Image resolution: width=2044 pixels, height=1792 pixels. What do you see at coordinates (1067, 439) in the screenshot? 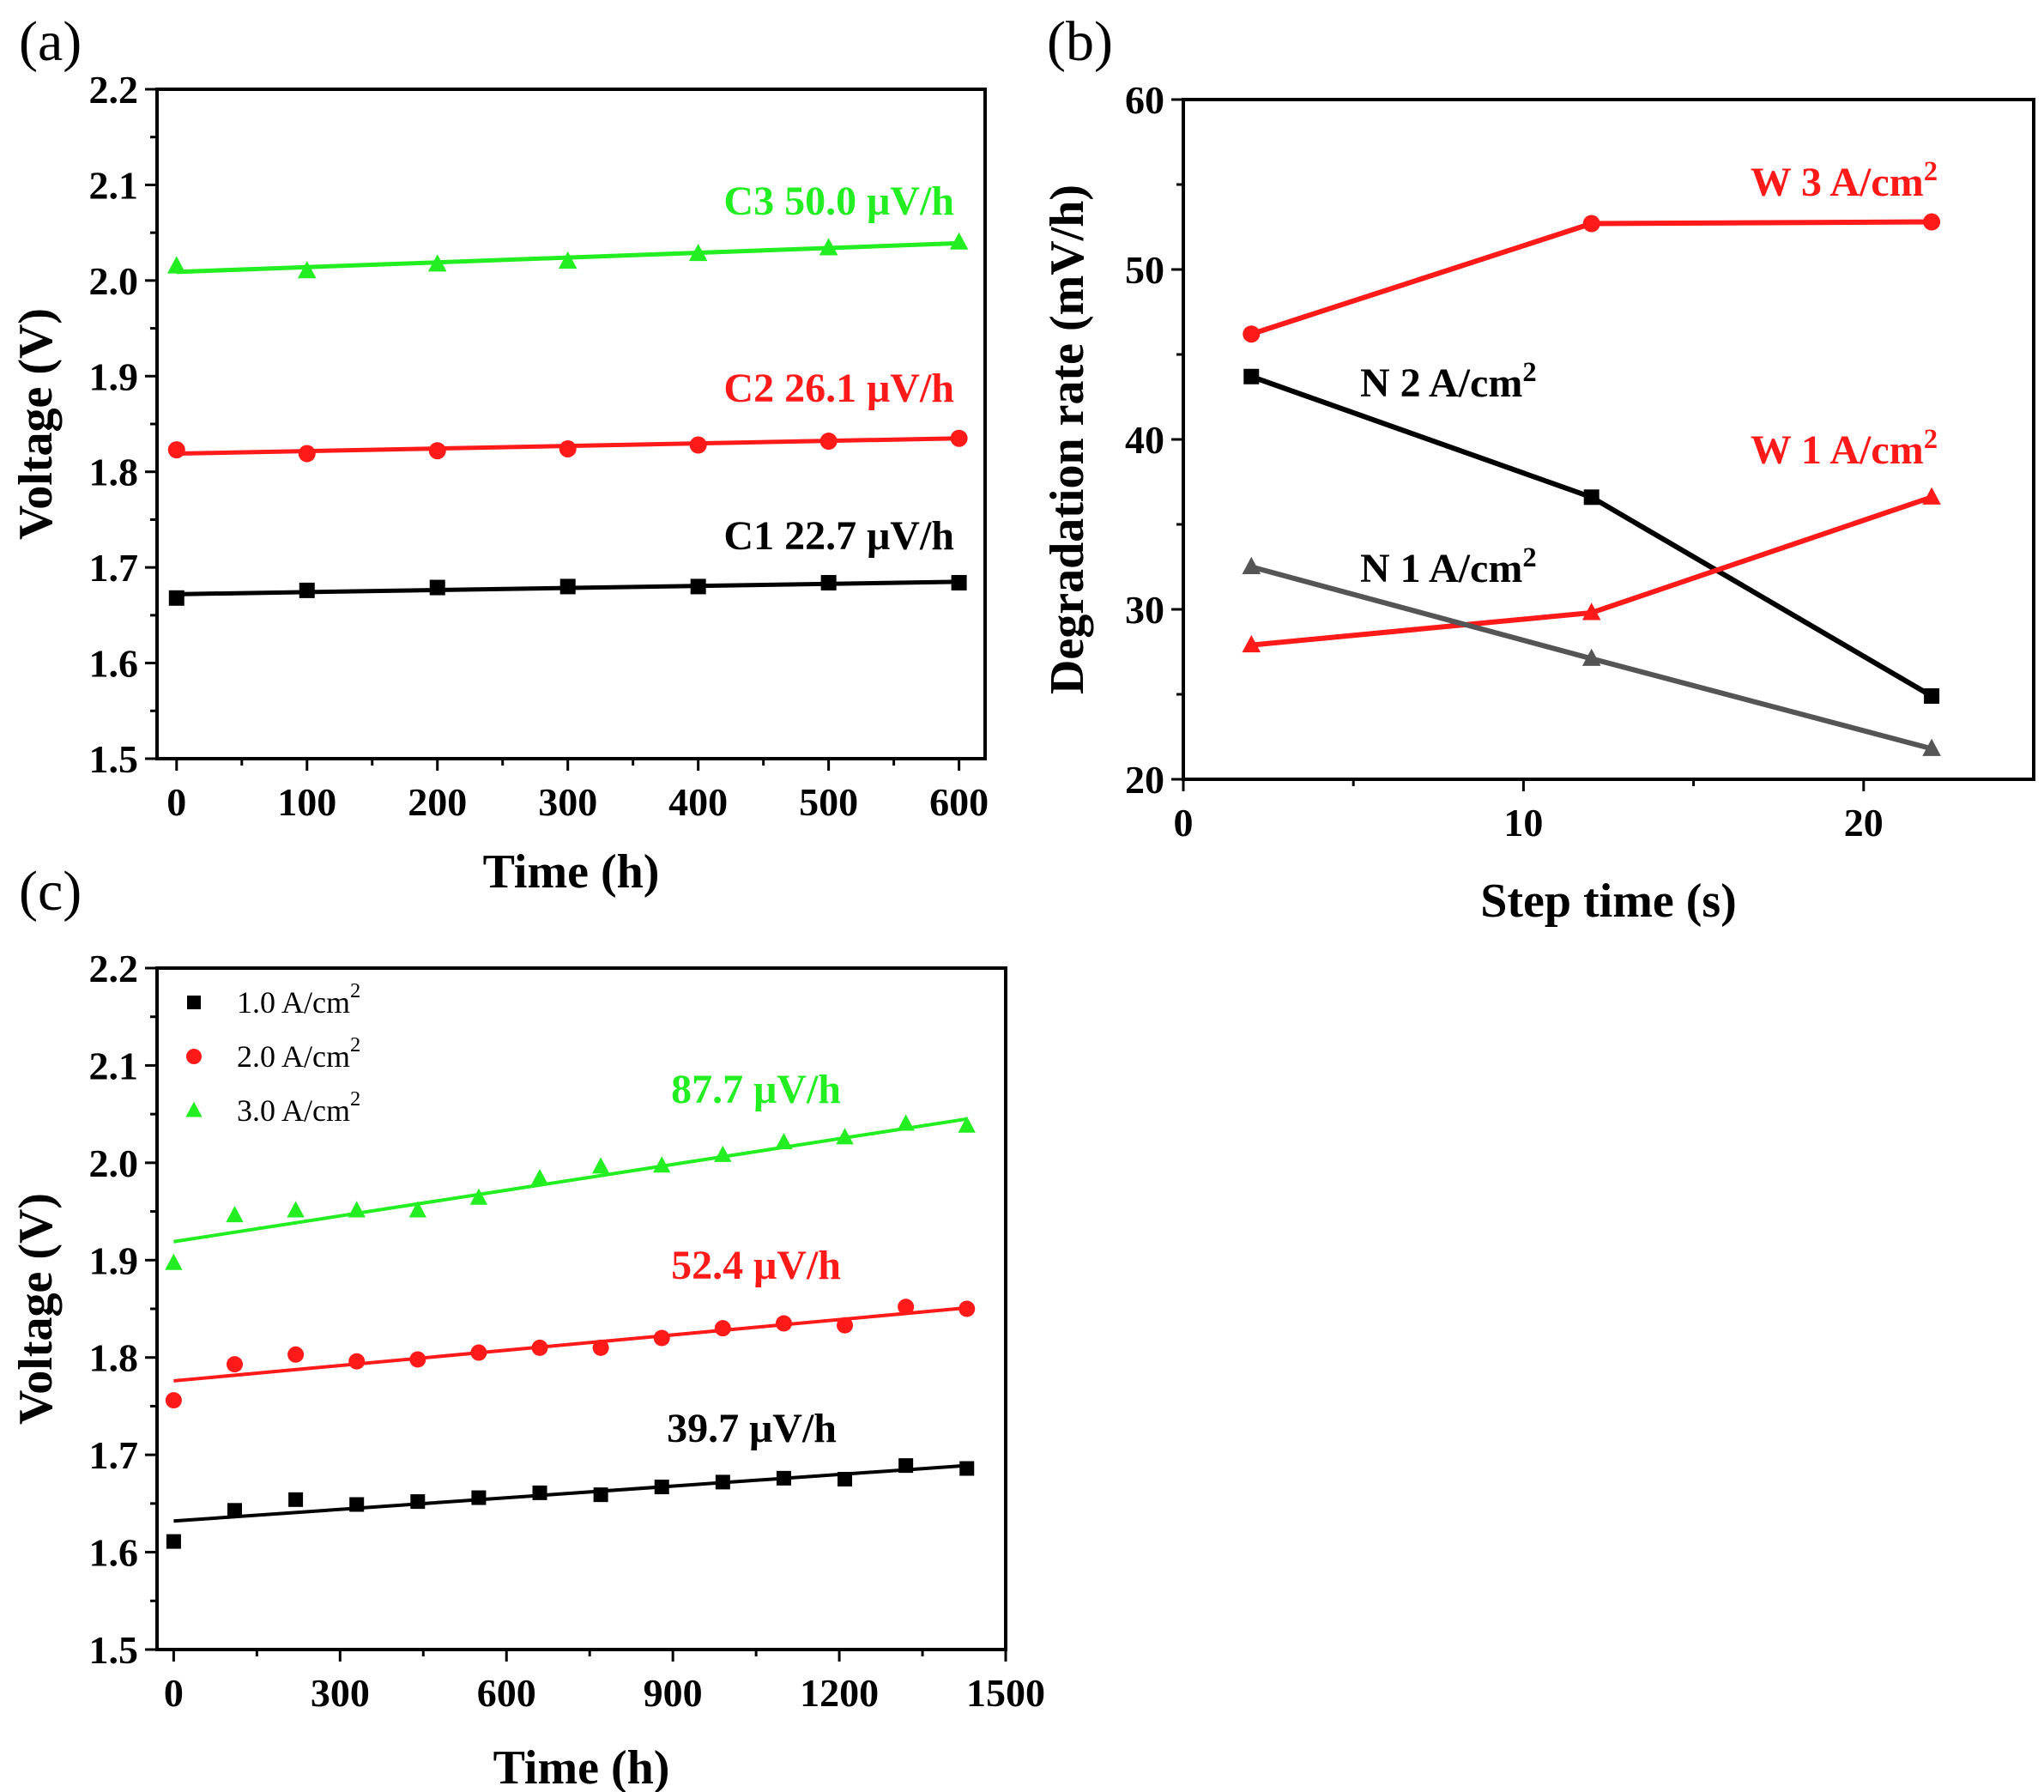
I see `y-axis-title: Degradation rate (mV/h)` at bounding box center [1067, 439].